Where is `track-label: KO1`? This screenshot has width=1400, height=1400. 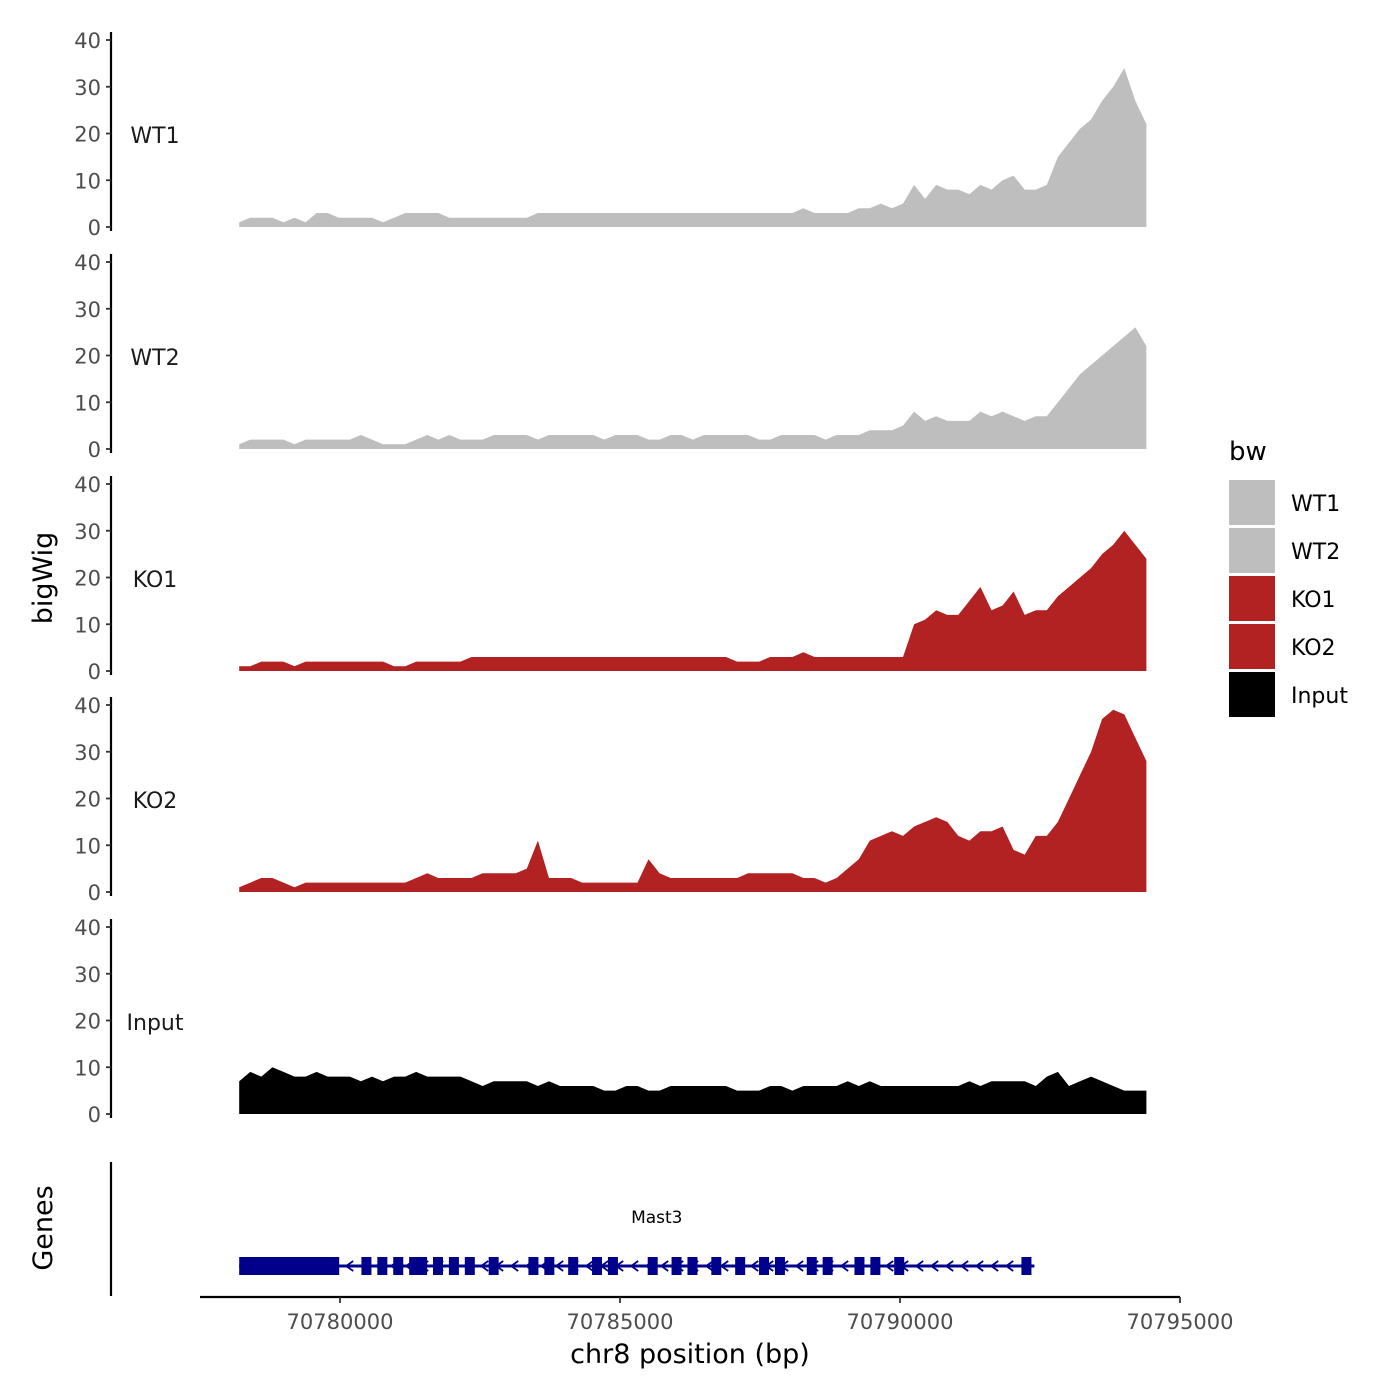 track-label: KO1 is located at coordinates (155, 580).